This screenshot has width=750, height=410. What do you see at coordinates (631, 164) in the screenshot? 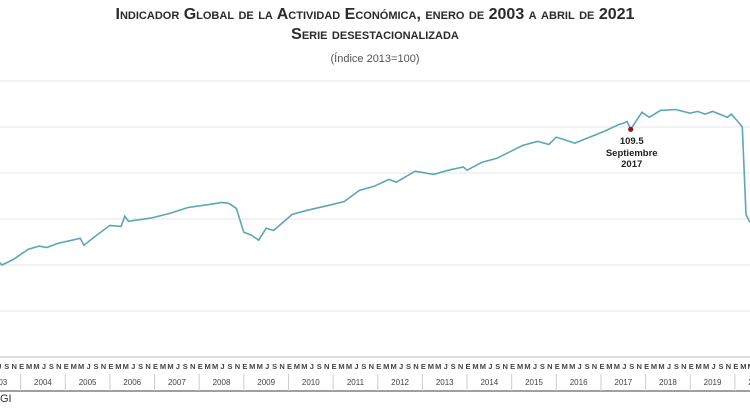
I see `annotation-year: 2017` at bounding box center [631, 164].